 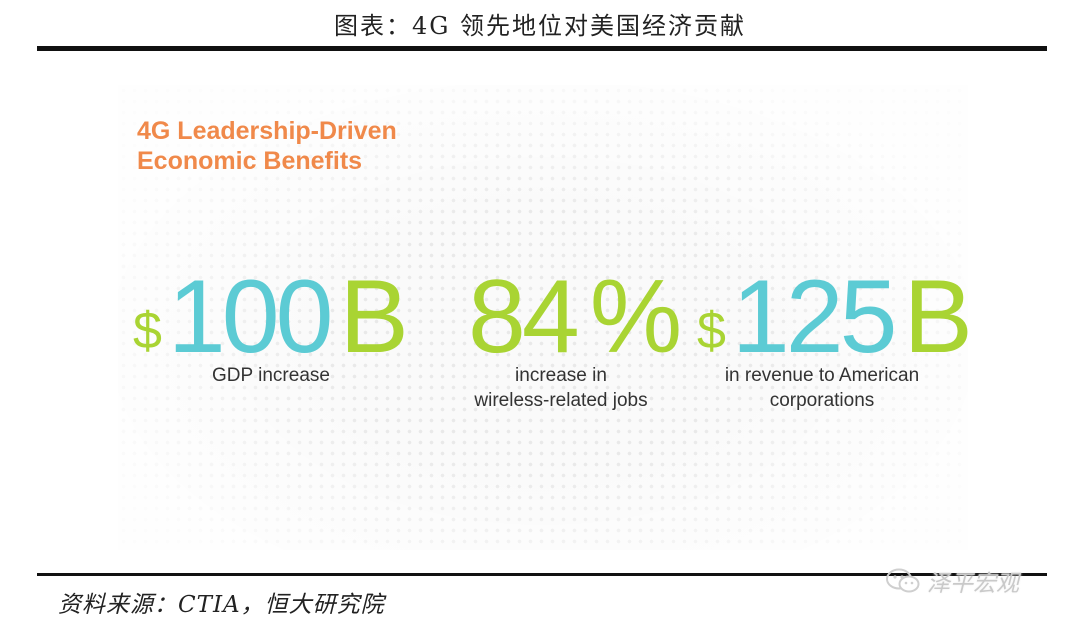 I want to click on caption-gdp: GDP increase, so click(x=271, y=375).